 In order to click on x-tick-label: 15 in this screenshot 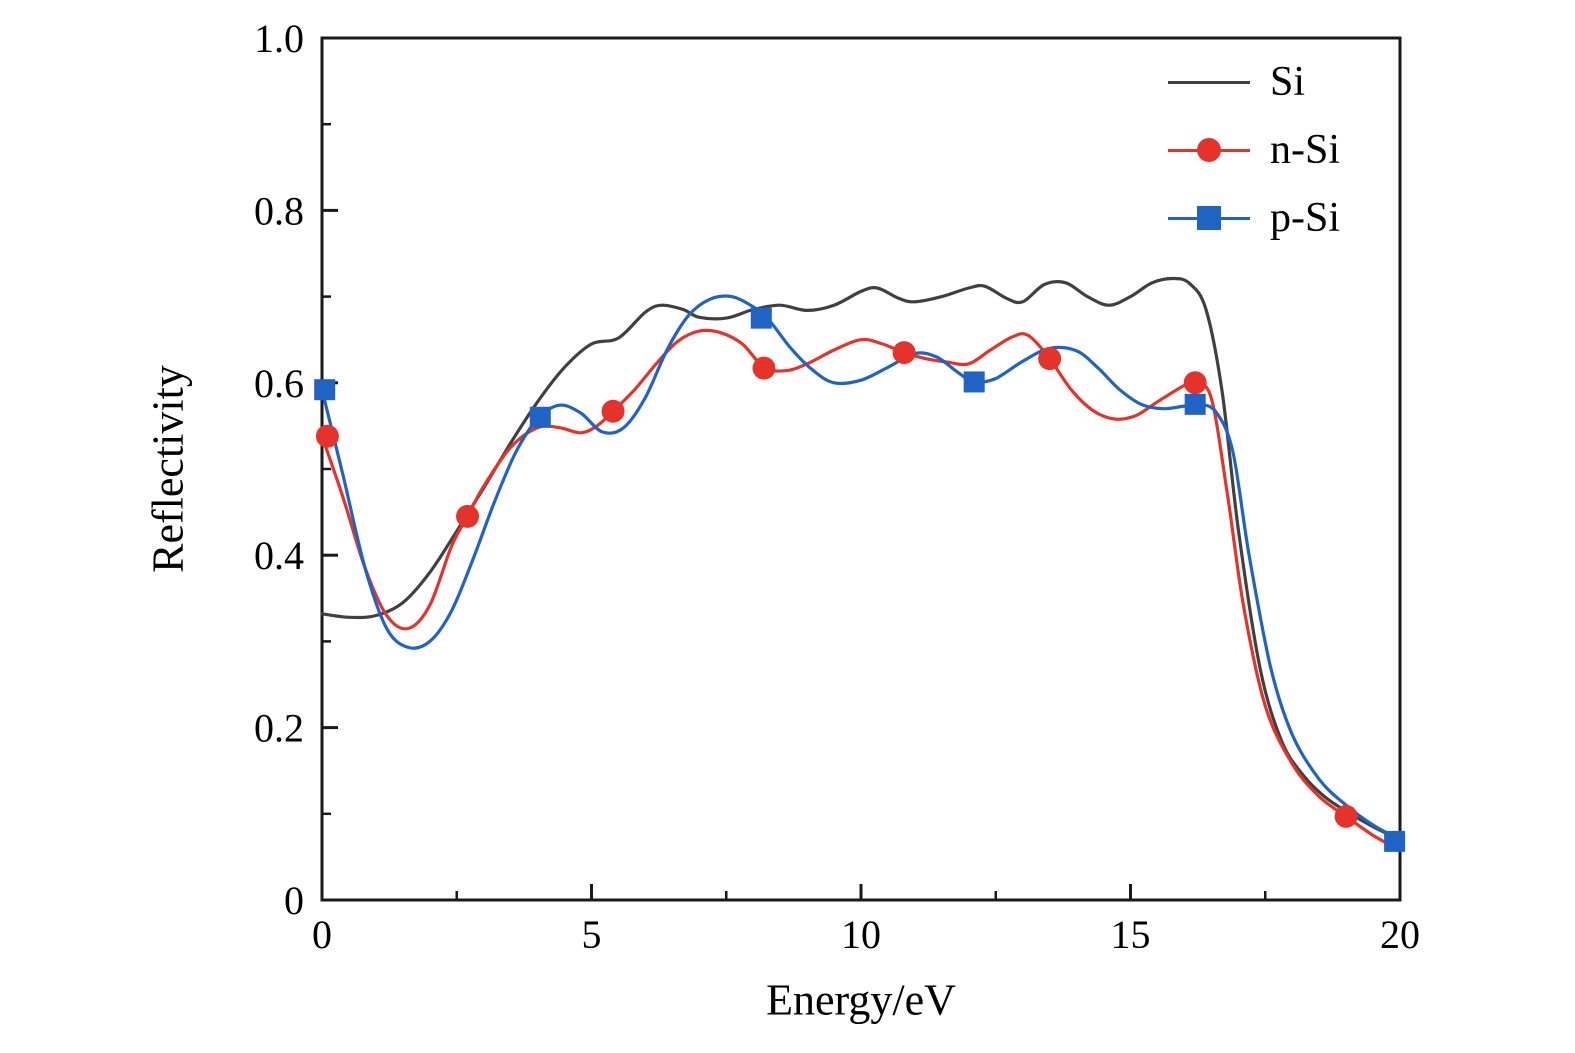, I will do `click(1131, 934)`.